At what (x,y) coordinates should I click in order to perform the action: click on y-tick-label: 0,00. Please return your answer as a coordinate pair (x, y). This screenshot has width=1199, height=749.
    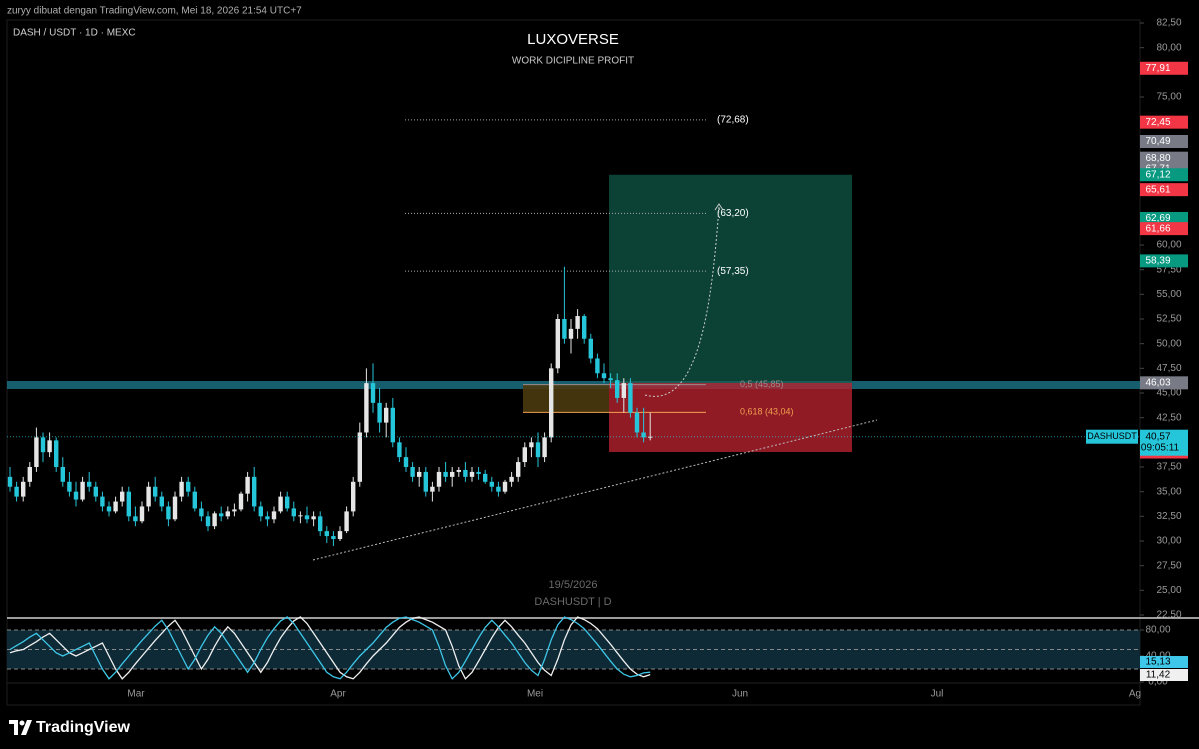
    Looking at the image, I should click on (1158, 682).